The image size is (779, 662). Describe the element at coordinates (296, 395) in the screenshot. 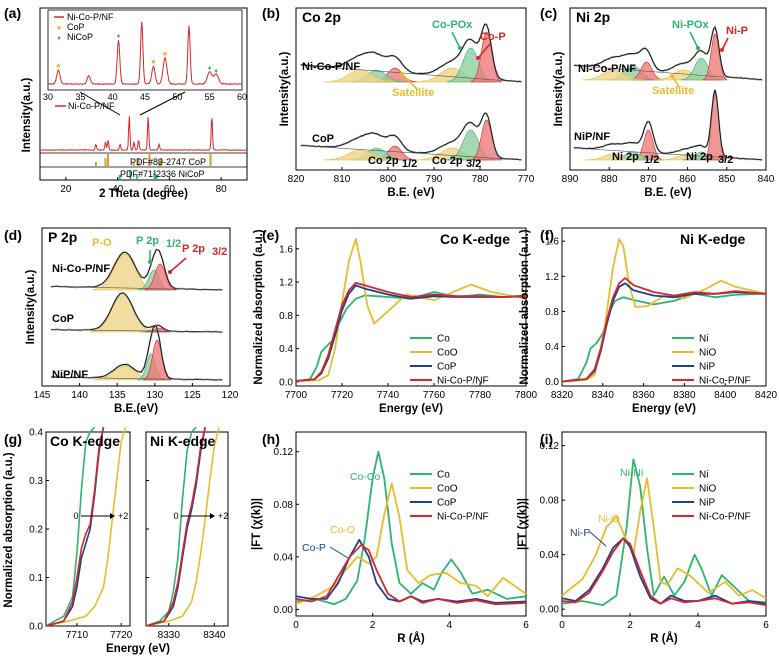

I see `x-tick-label: 7700` at that location.